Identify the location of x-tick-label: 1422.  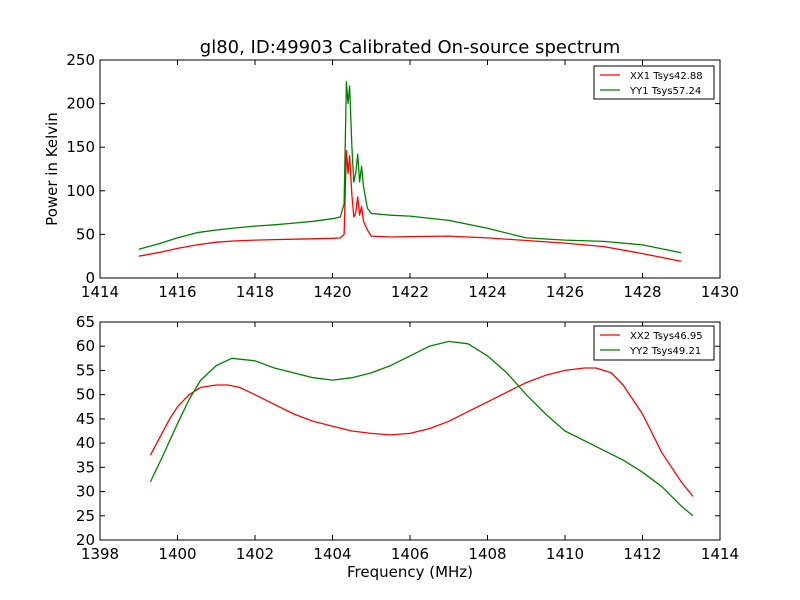
(410, 292).